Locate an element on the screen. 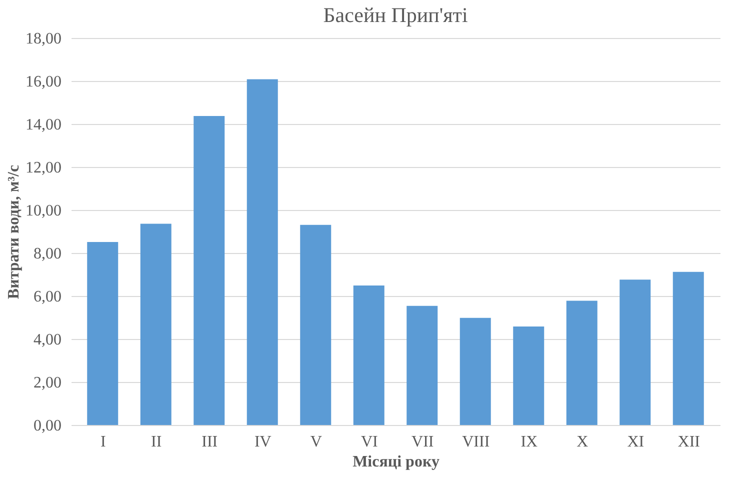 The height and width of the screenshot is (482, 733). y-tick-label: 4,00 is located at coordinates (48, 340).